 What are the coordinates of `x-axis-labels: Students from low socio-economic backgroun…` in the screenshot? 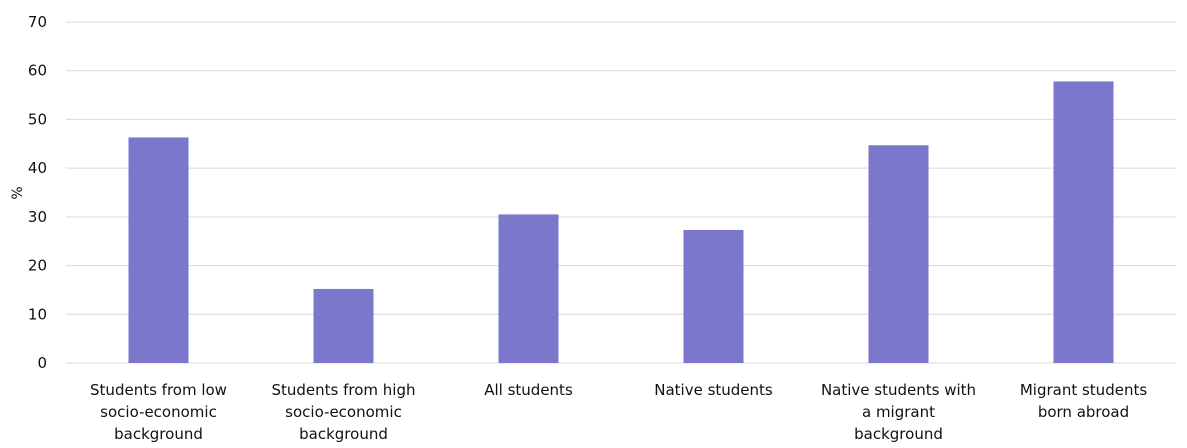 It's located at (618, 412).